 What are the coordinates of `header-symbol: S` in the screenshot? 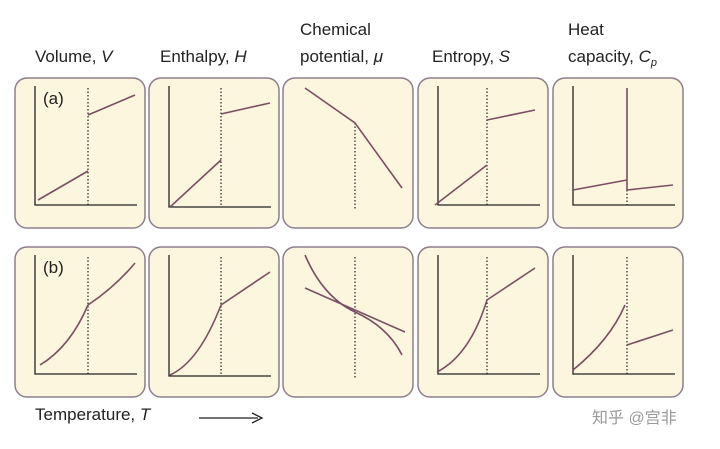 It's located at (505, 56).